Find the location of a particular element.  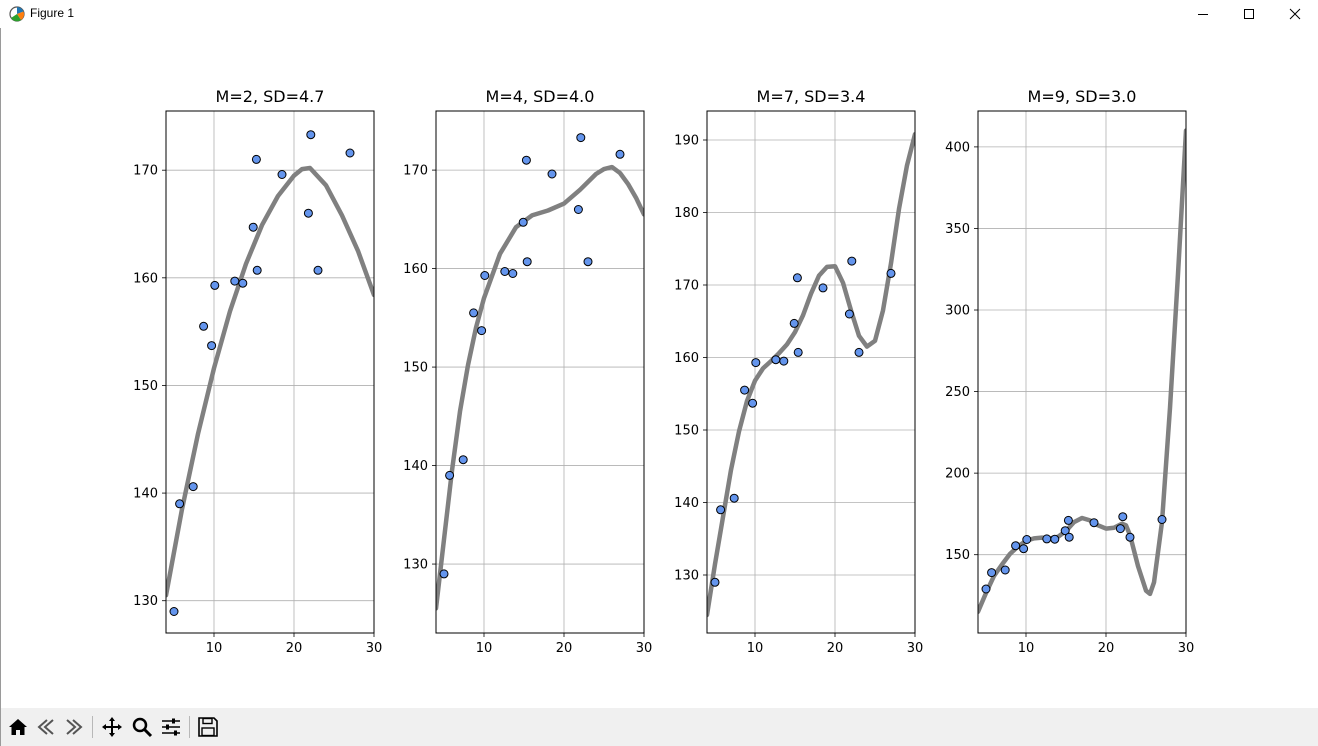

back-button is located at coordinates (46, 727).